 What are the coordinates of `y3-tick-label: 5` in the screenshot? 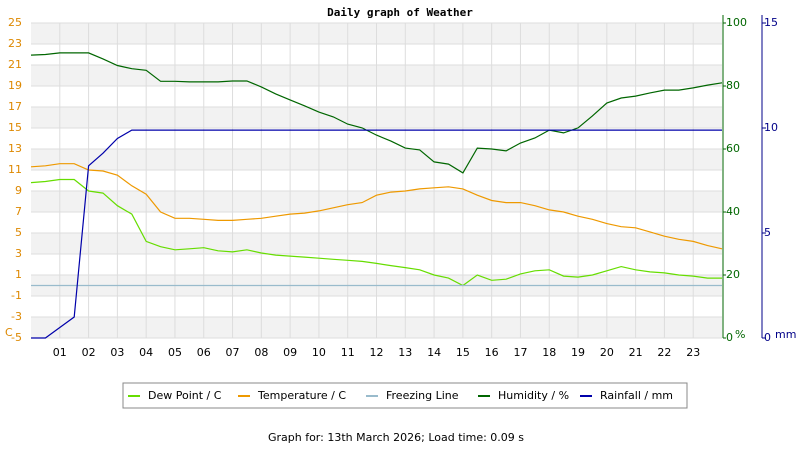 It's located at (767, 232).